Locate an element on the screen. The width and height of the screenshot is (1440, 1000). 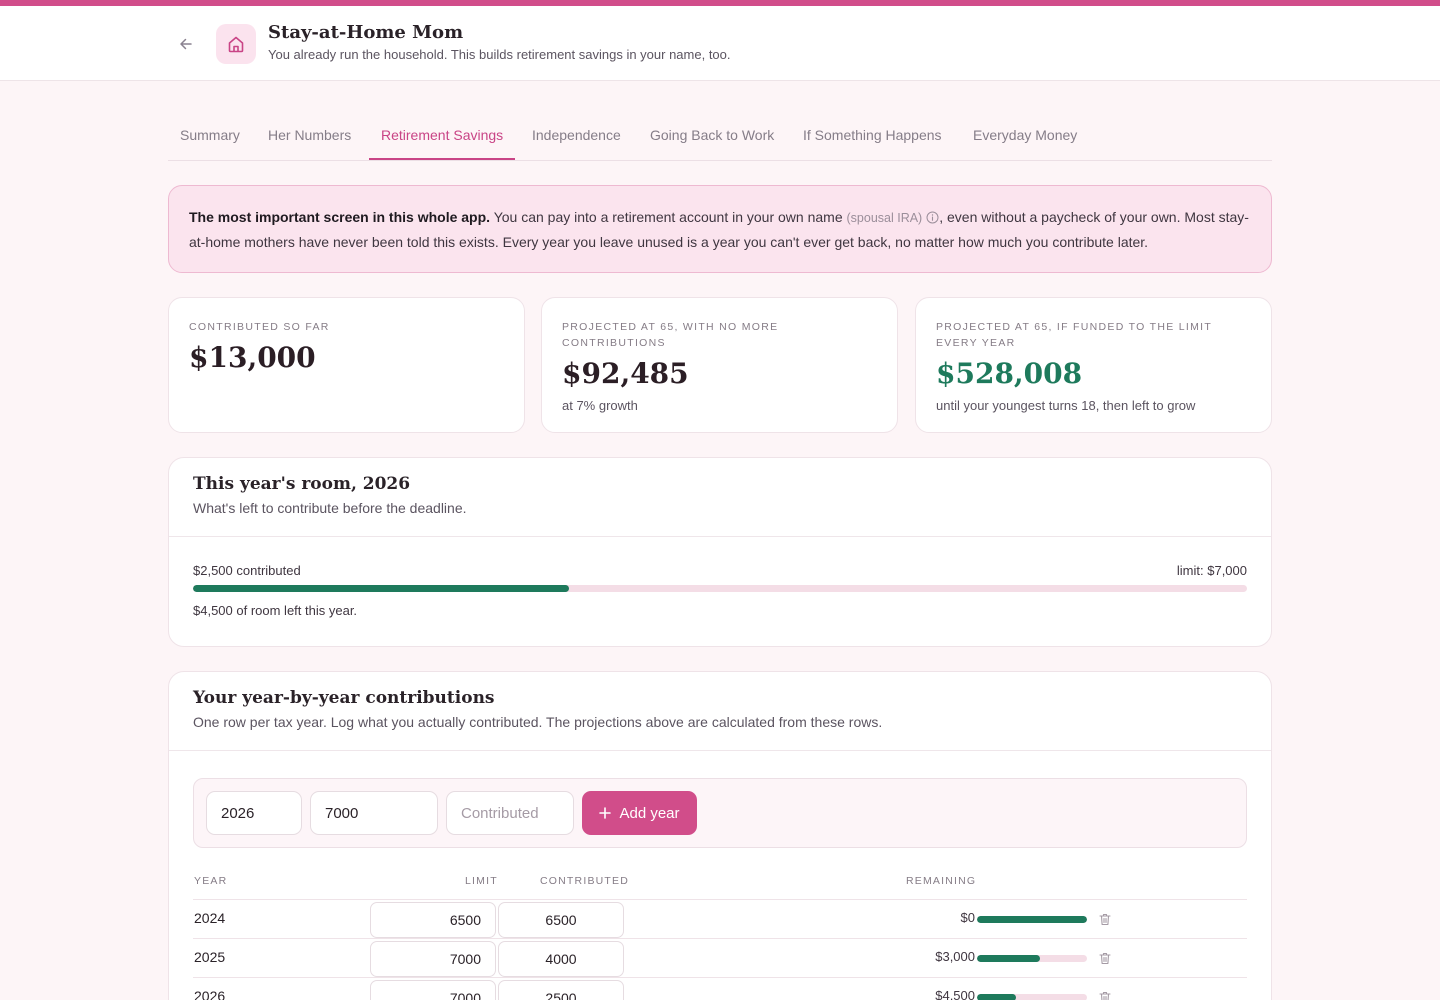
home-icon-tile is located at coordinates (236, 44).